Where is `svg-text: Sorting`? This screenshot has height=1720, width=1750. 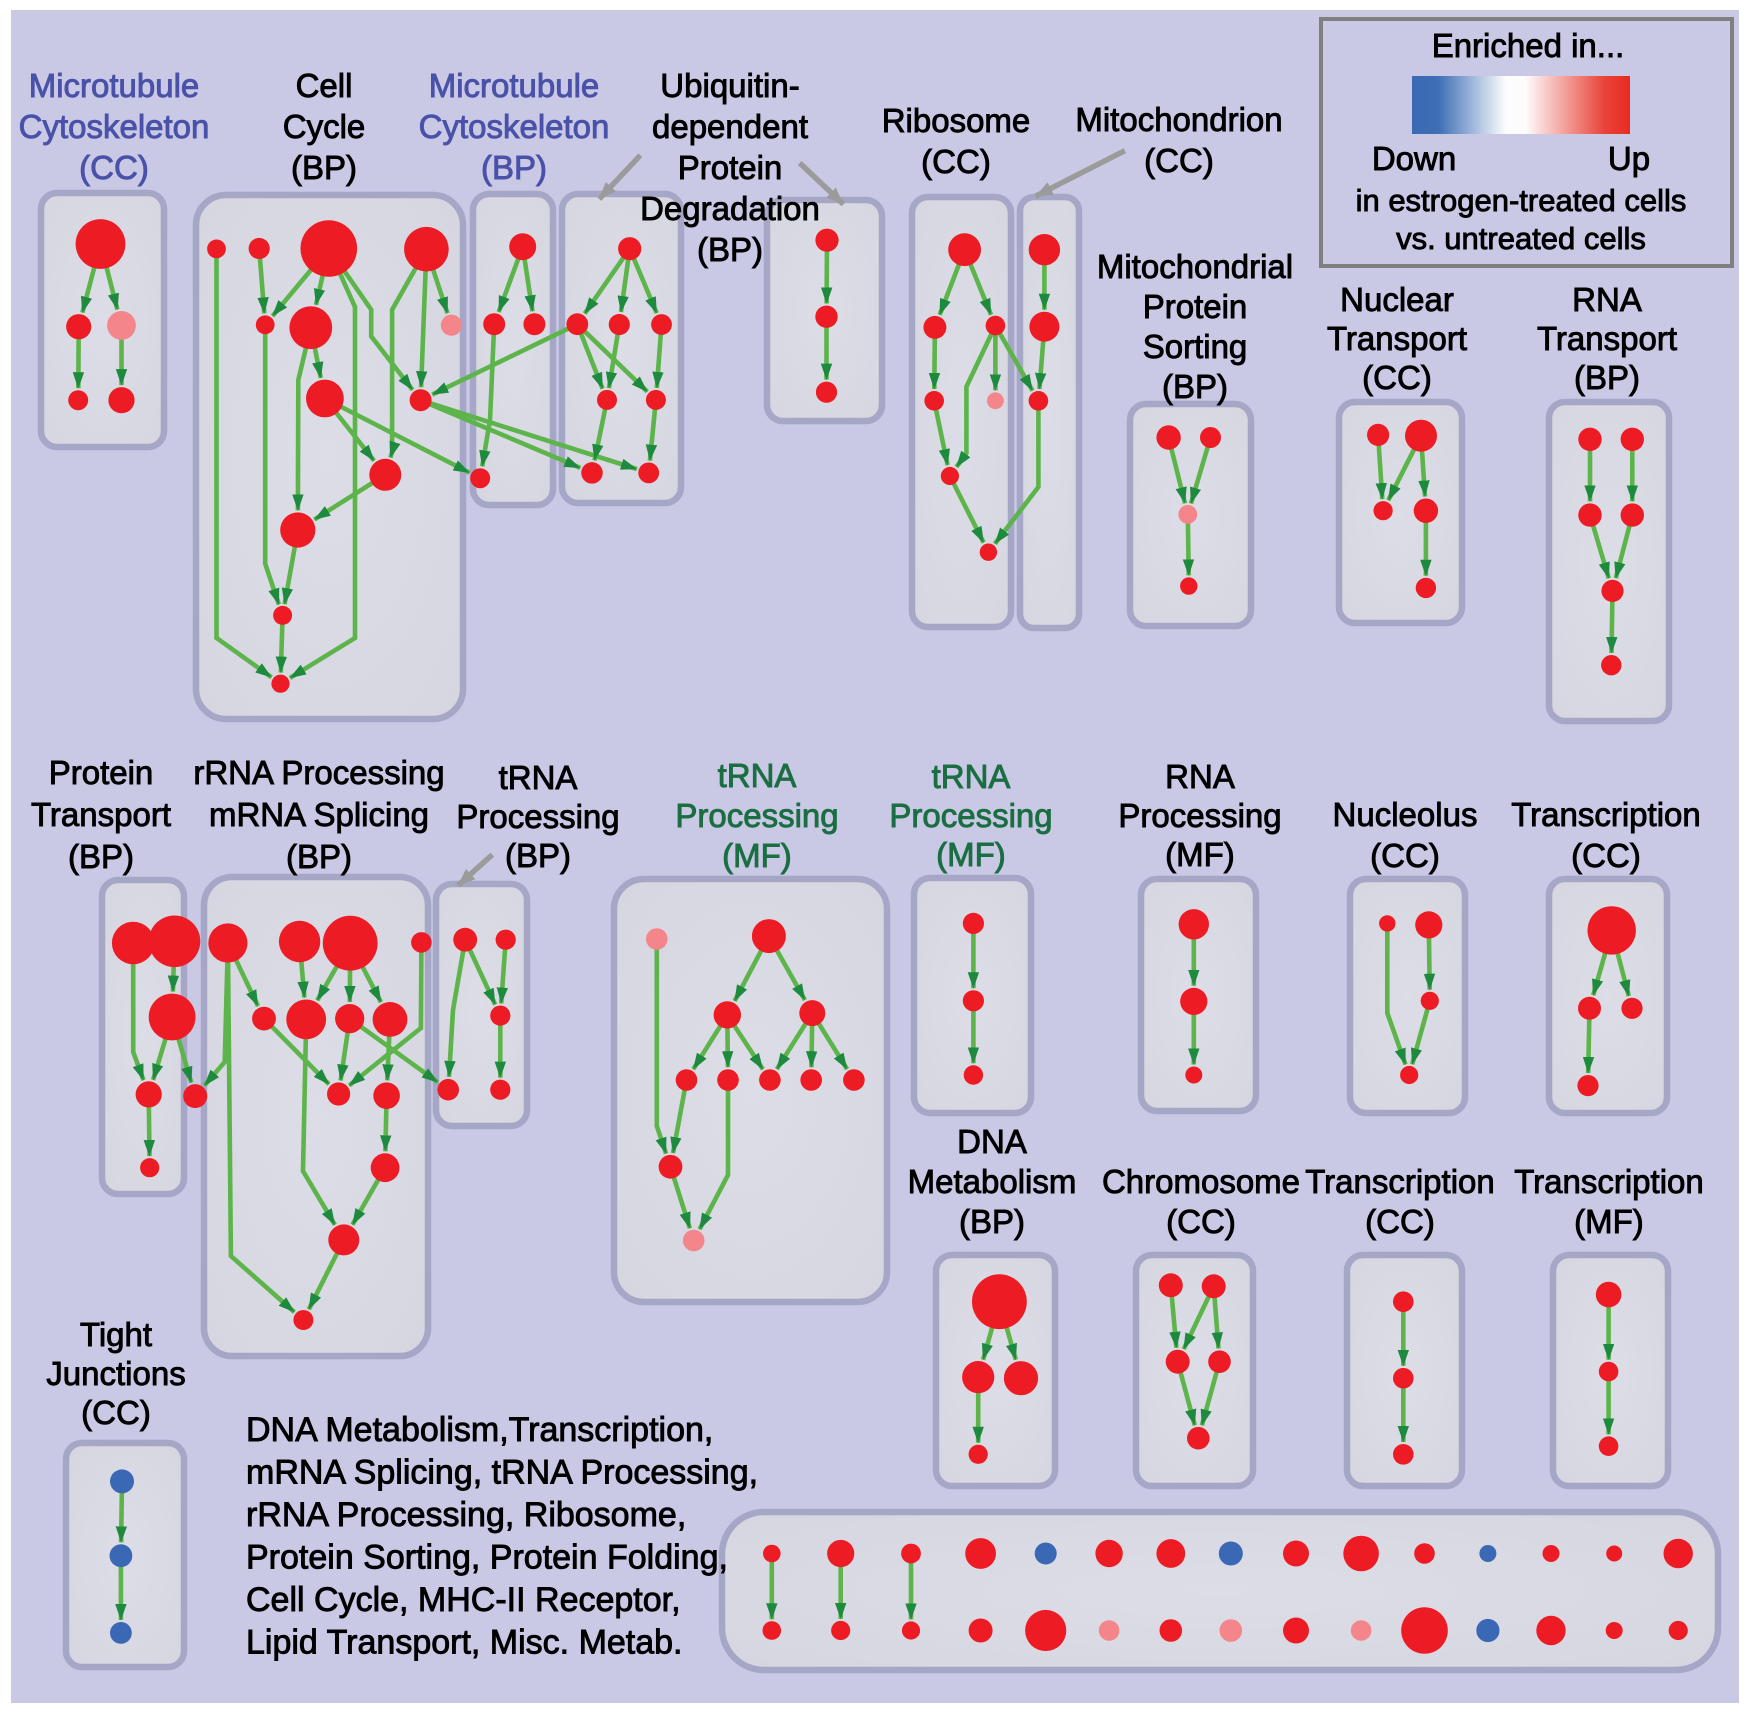 svg-text: Sorting is located at coordinates (1195, 346).